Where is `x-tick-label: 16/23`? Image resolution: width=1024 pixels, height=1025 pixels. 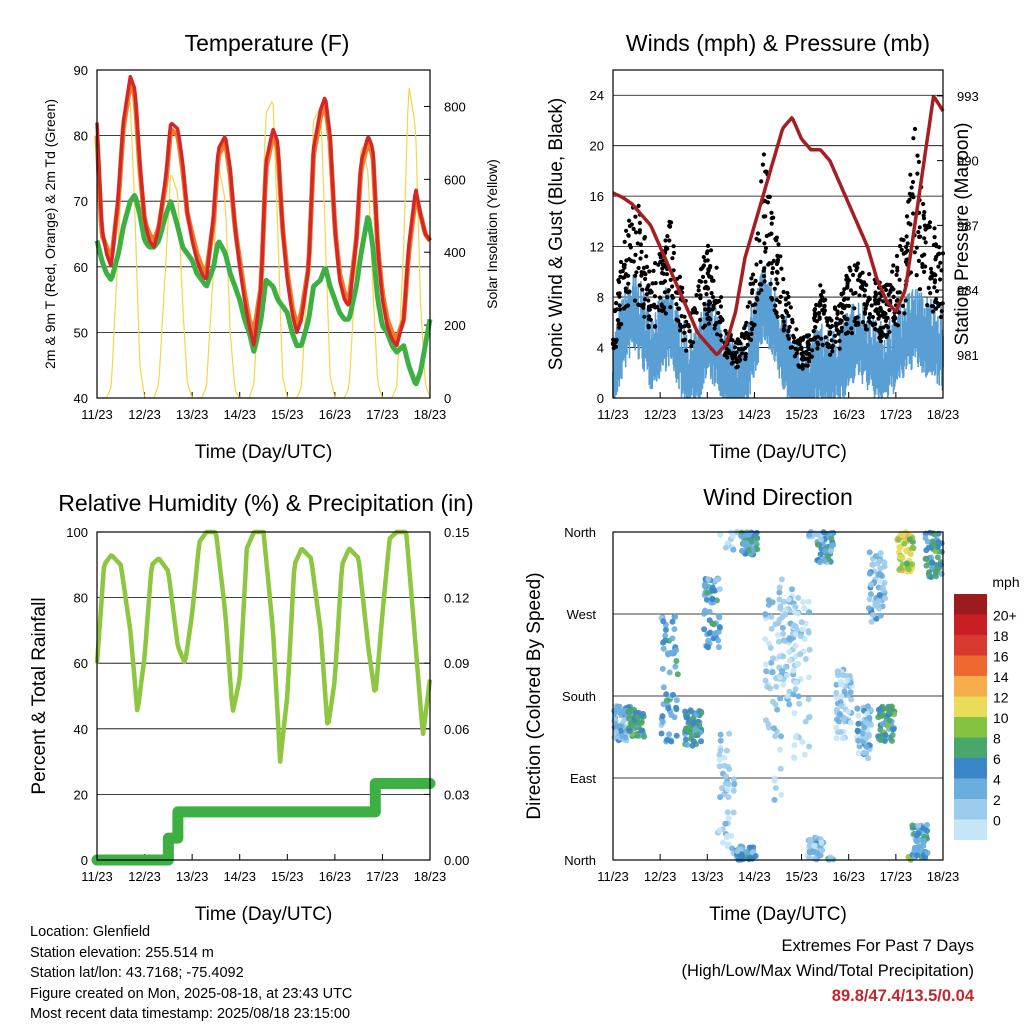
x-tick-label: 16/23 is located at coordinates (848, 876).